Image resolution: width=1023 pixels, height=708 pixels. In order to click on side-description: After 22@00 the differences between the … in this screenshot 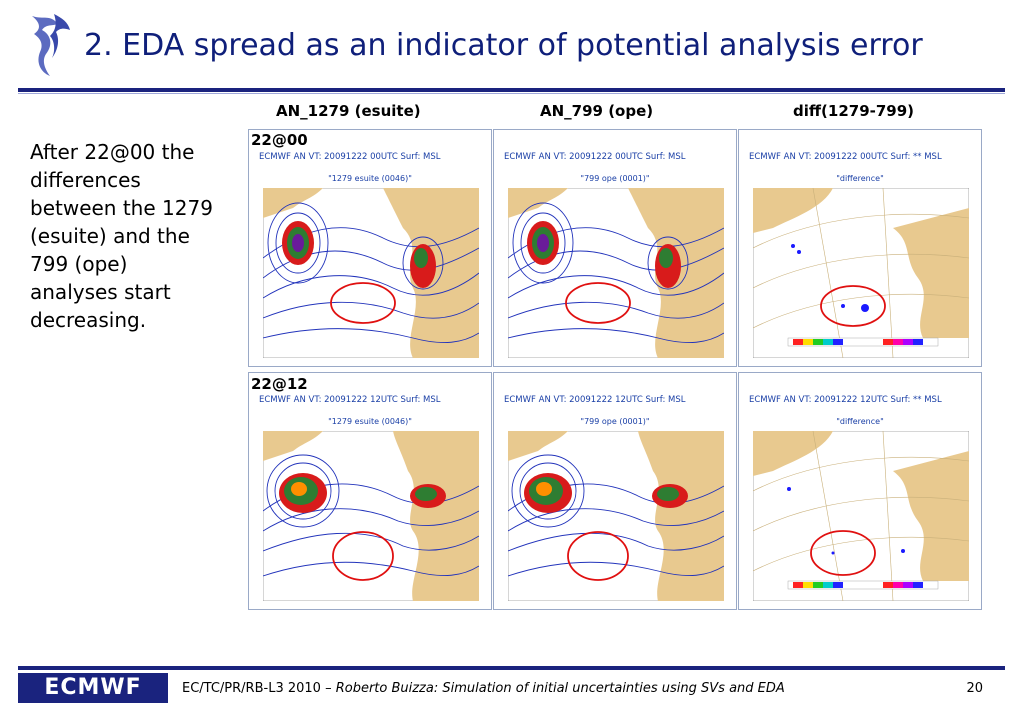, I will do `click(121, 236)`.